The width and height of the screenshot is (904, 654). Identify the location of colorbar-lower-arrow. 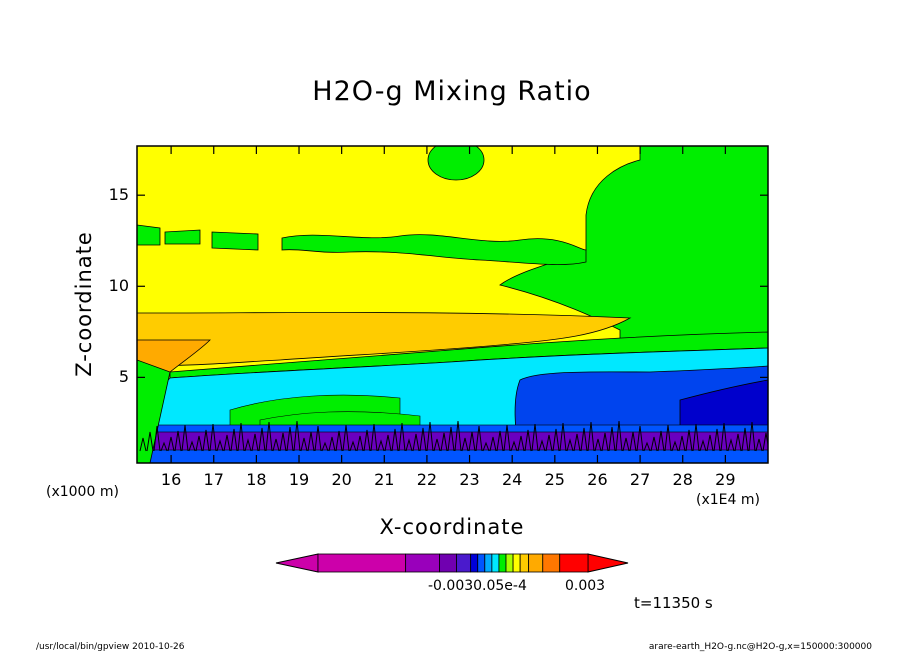
(297, 563).